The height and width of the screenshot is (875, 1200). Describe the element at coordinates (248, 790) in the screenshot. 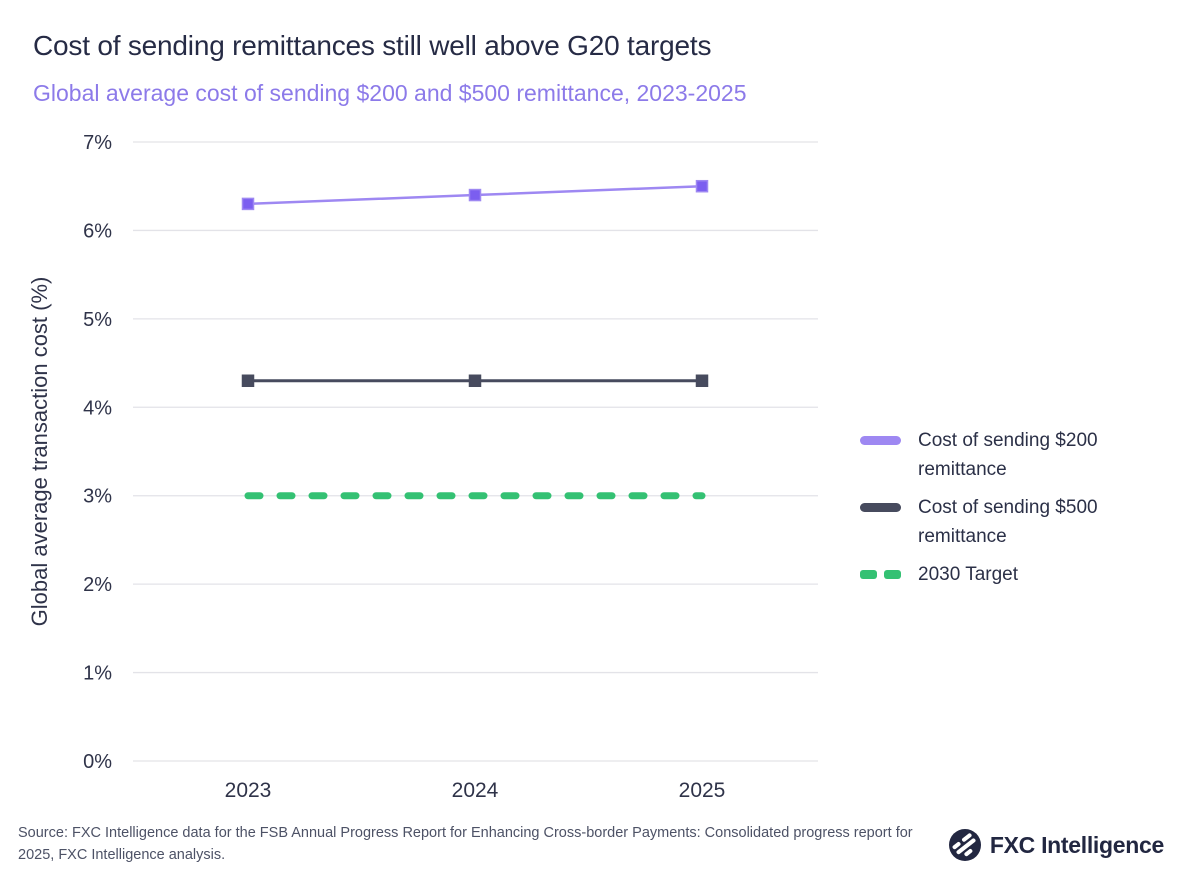

I see `svg-text: 2023` at that location.